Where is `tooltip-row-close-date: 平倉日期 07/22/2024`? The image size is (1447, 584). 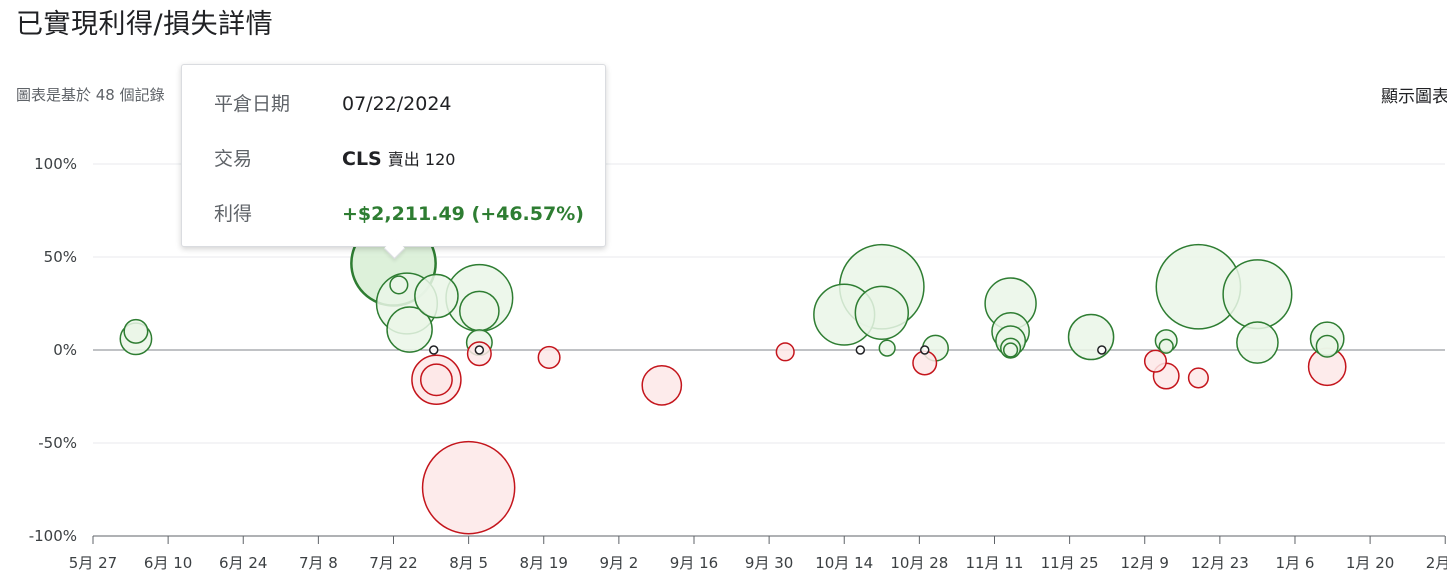
tooltip-row-close-date: 平倉日期 07/22/2024 is located at coordinates (333, 102).